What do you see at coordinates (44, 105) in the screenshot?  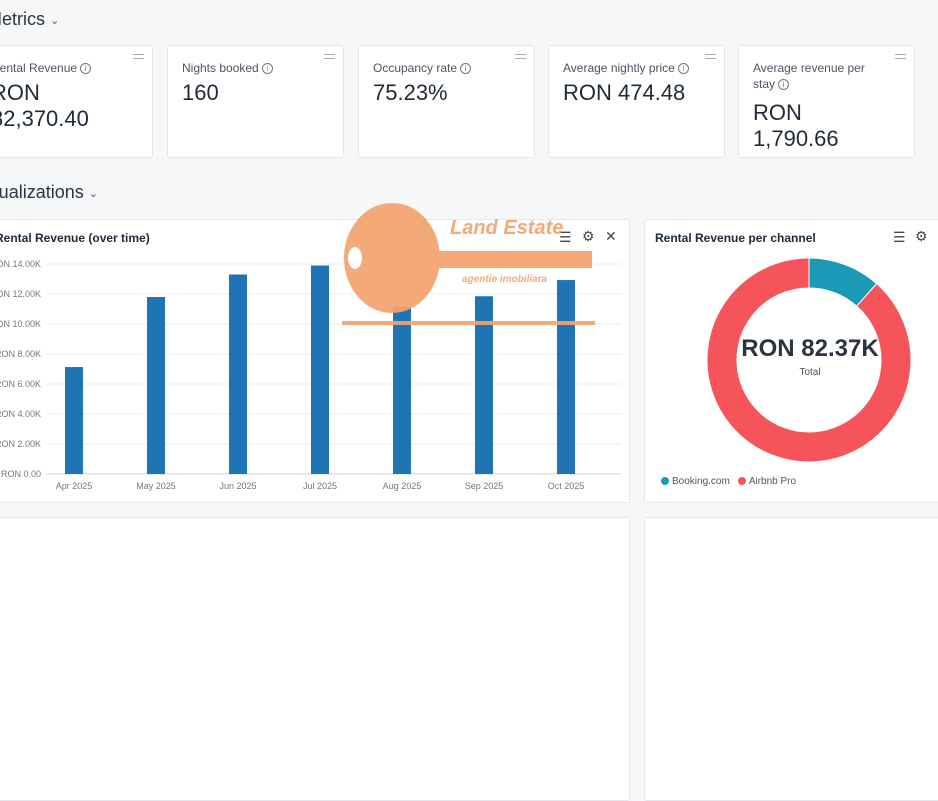 I see `metric-value: RON 82,370.40` at bounding box center [44, 105].